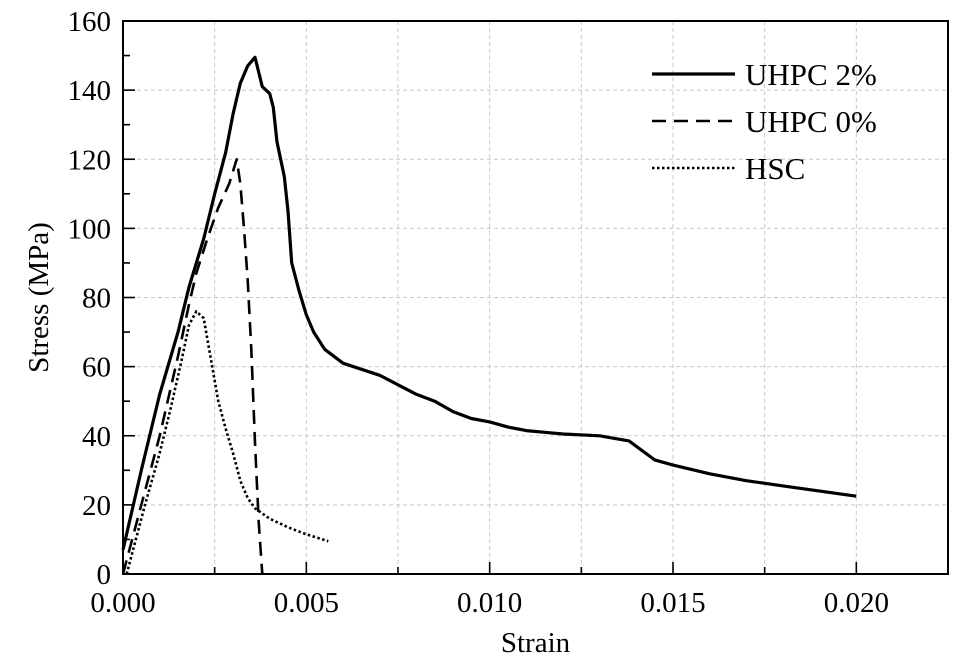 This screenshot has height=662, width=974. What do you see at coordinates (536, 643) in the screenshot?
I see `x-axis-title: Strain` at bounding box center [536, 643].